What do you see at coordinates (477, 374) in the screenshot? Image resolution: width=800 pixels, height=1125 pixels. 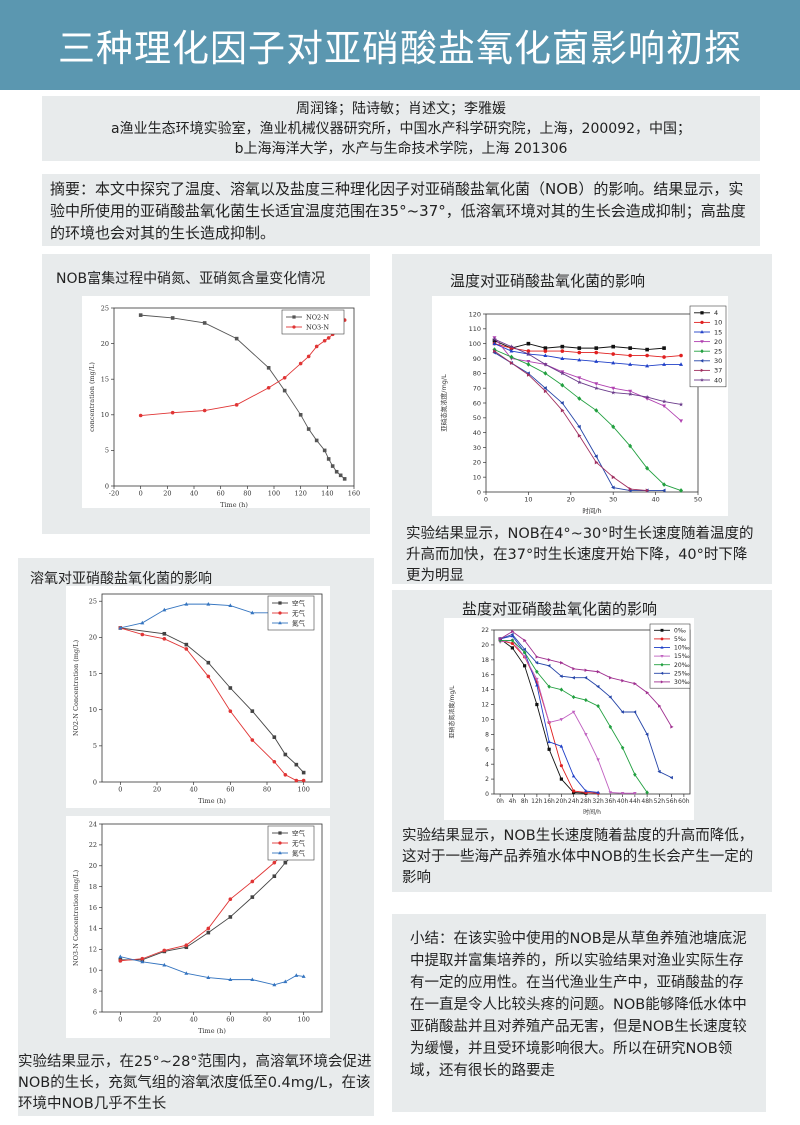 I see `y-tick-label: 80` at bounding box center [477, 374].